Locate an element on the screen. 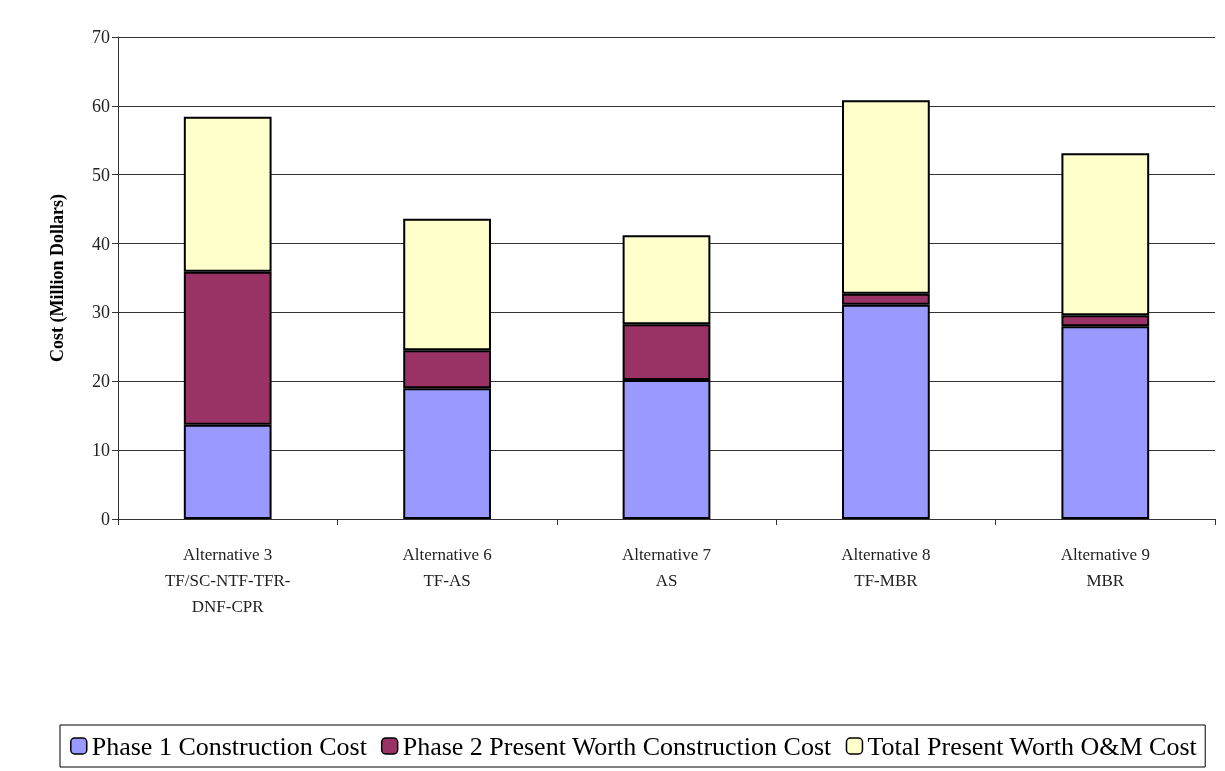 Image resolution: width=1225 pixels, height=771 pixels. legend-label: Phase 2 Present Worth Construction Cost is located at coordinates (617, 746).